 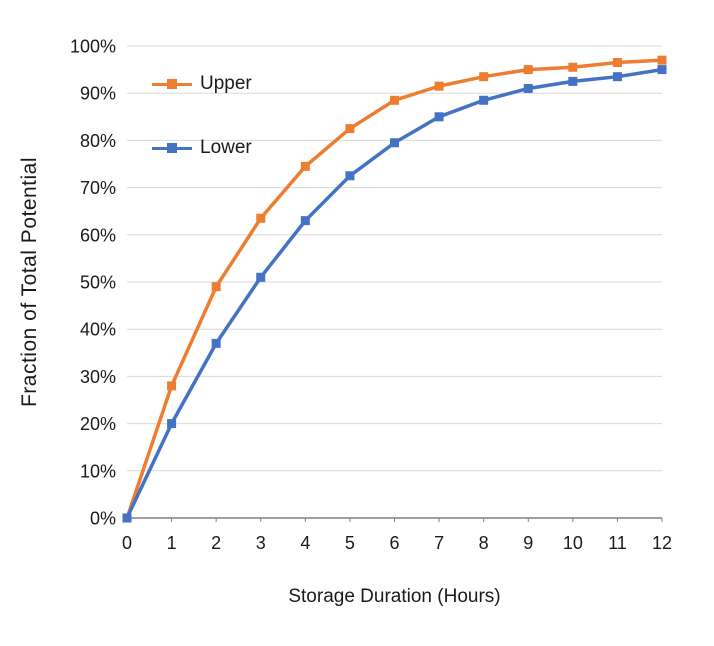 I want to click on y-axis-title: Fraction of Total Potential, so click(x=29, y=282).